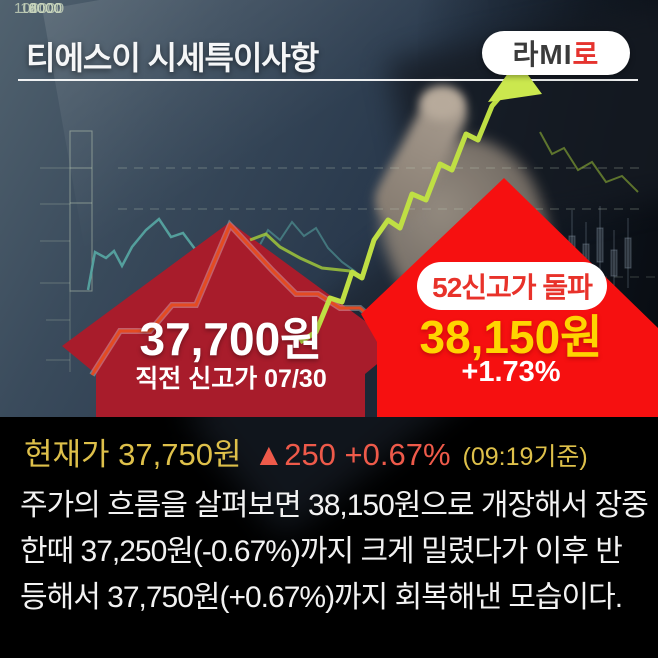  I want to click on brand-logo: 라MI 로, so click(556, 53).